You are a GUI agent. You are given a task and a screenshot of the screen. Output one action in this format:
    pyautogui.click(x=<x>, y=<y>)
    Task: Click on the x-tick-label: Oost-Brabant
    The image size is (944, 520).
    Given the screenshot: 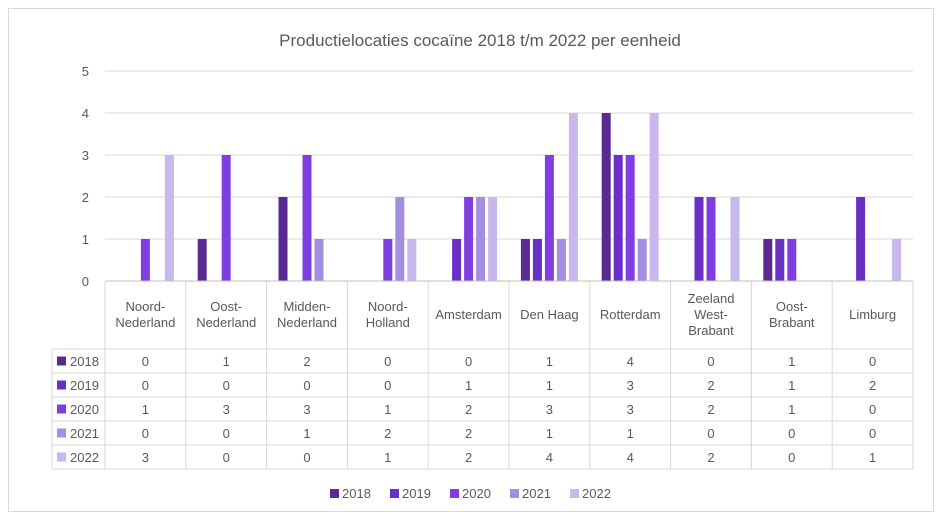 What is the action you would take?
    pyautogui.click(x=792, y=314)
    